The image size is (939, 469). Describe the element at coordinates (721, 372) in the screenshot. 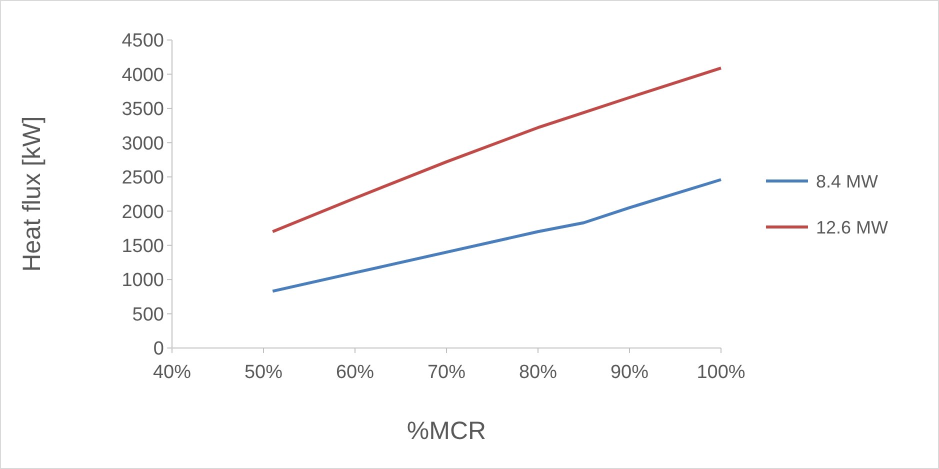

I see `x-tick-label: 100%` at that location.